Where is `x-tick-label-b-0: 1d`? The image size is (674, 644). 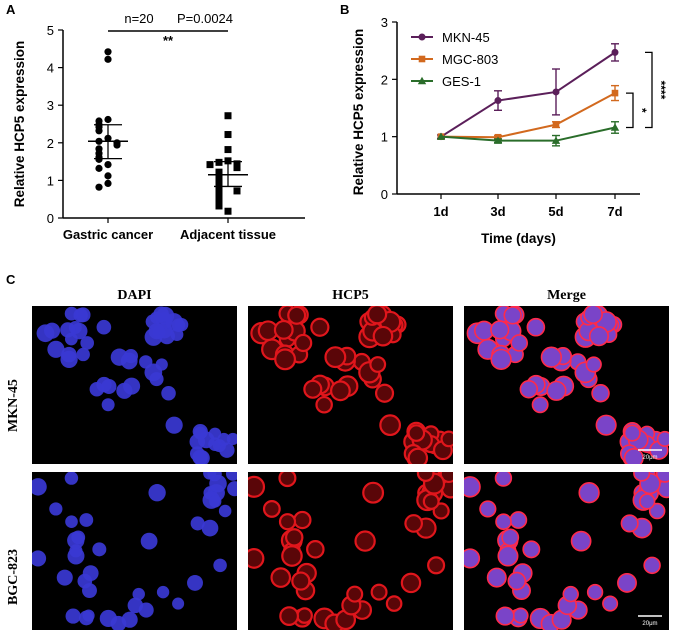
x-tick-label-b-0: 1d is located at coordinates (440, 211).